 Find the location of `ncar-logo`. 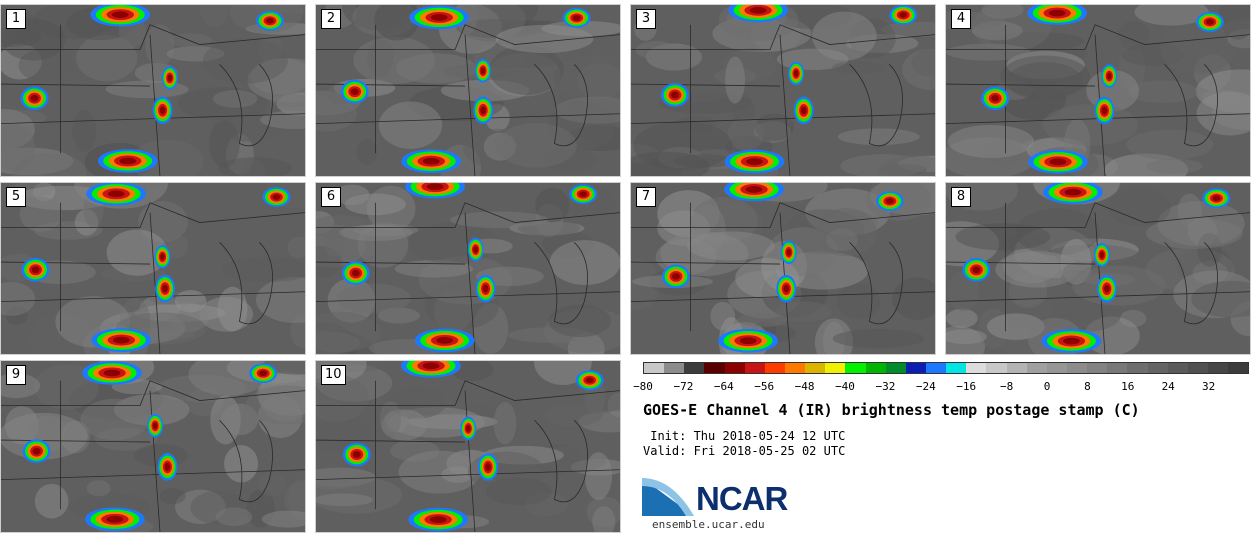

ncar-logo is located at coordinates (668, 497).